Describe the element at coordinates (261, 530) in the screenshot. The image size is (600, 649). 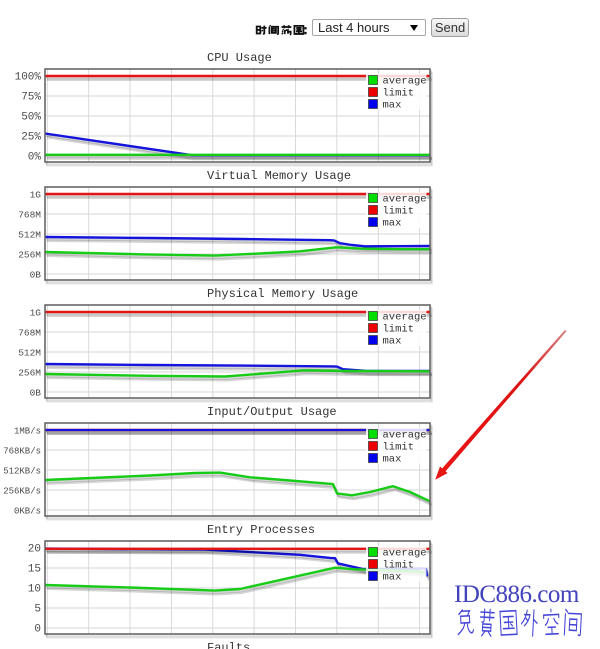
I see `svg-text: Entry Processes` at that location.